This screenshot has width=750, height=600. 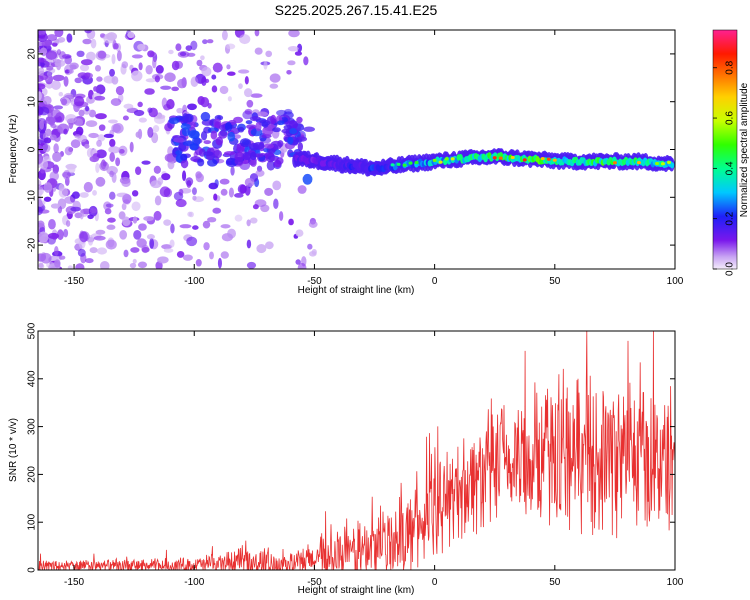 I want to click on x-tick-label: 0, so click(x=435, y=582).